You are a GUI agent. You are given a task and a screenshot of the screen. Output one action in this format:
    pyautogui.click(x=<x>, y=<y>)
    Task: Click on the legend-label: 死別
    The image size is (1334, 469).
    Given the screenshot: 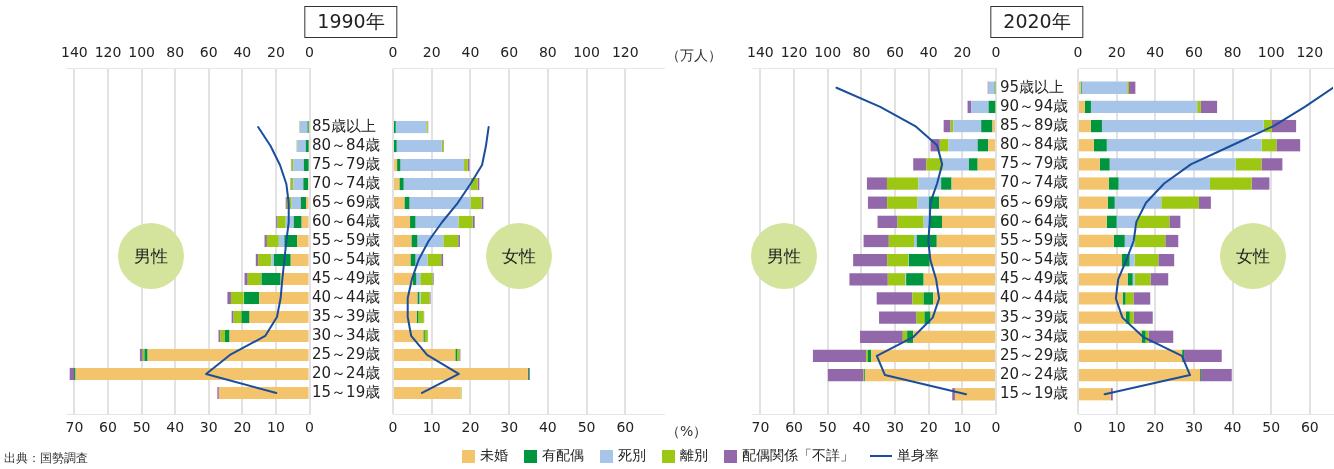 What is the action you would take?
    pyautogui.click(x=631, y=456)
    